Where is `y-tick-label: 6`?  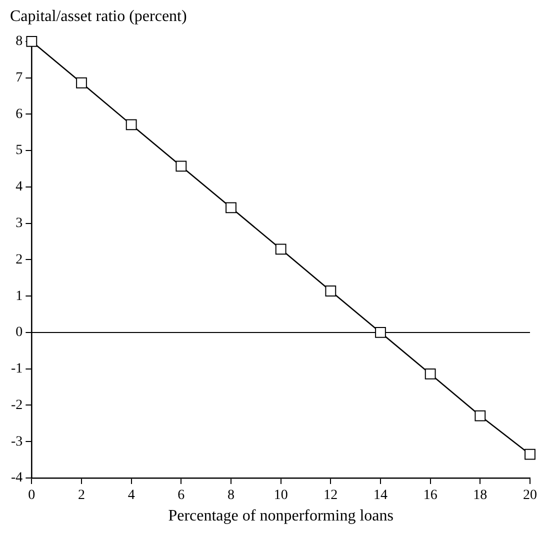 y-tick-label: 6 is located at coordinates (19, 114).